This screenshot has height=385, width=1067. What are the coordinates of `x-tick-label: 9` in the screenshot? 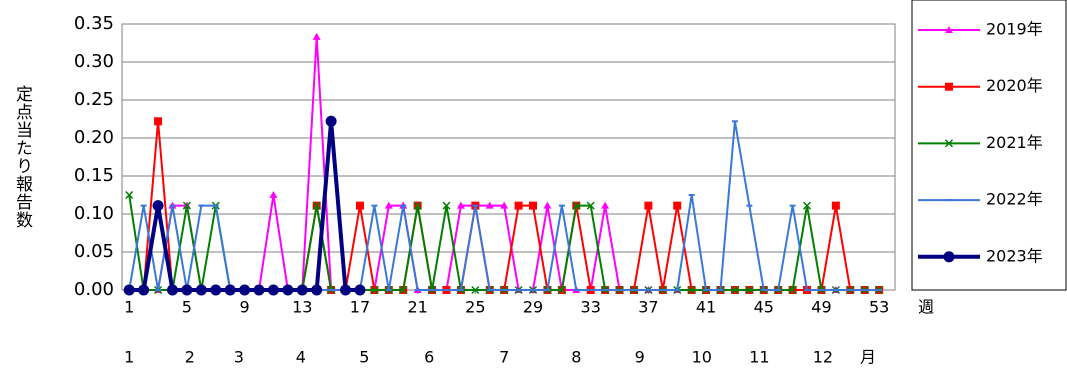 It's located at (244, 307).